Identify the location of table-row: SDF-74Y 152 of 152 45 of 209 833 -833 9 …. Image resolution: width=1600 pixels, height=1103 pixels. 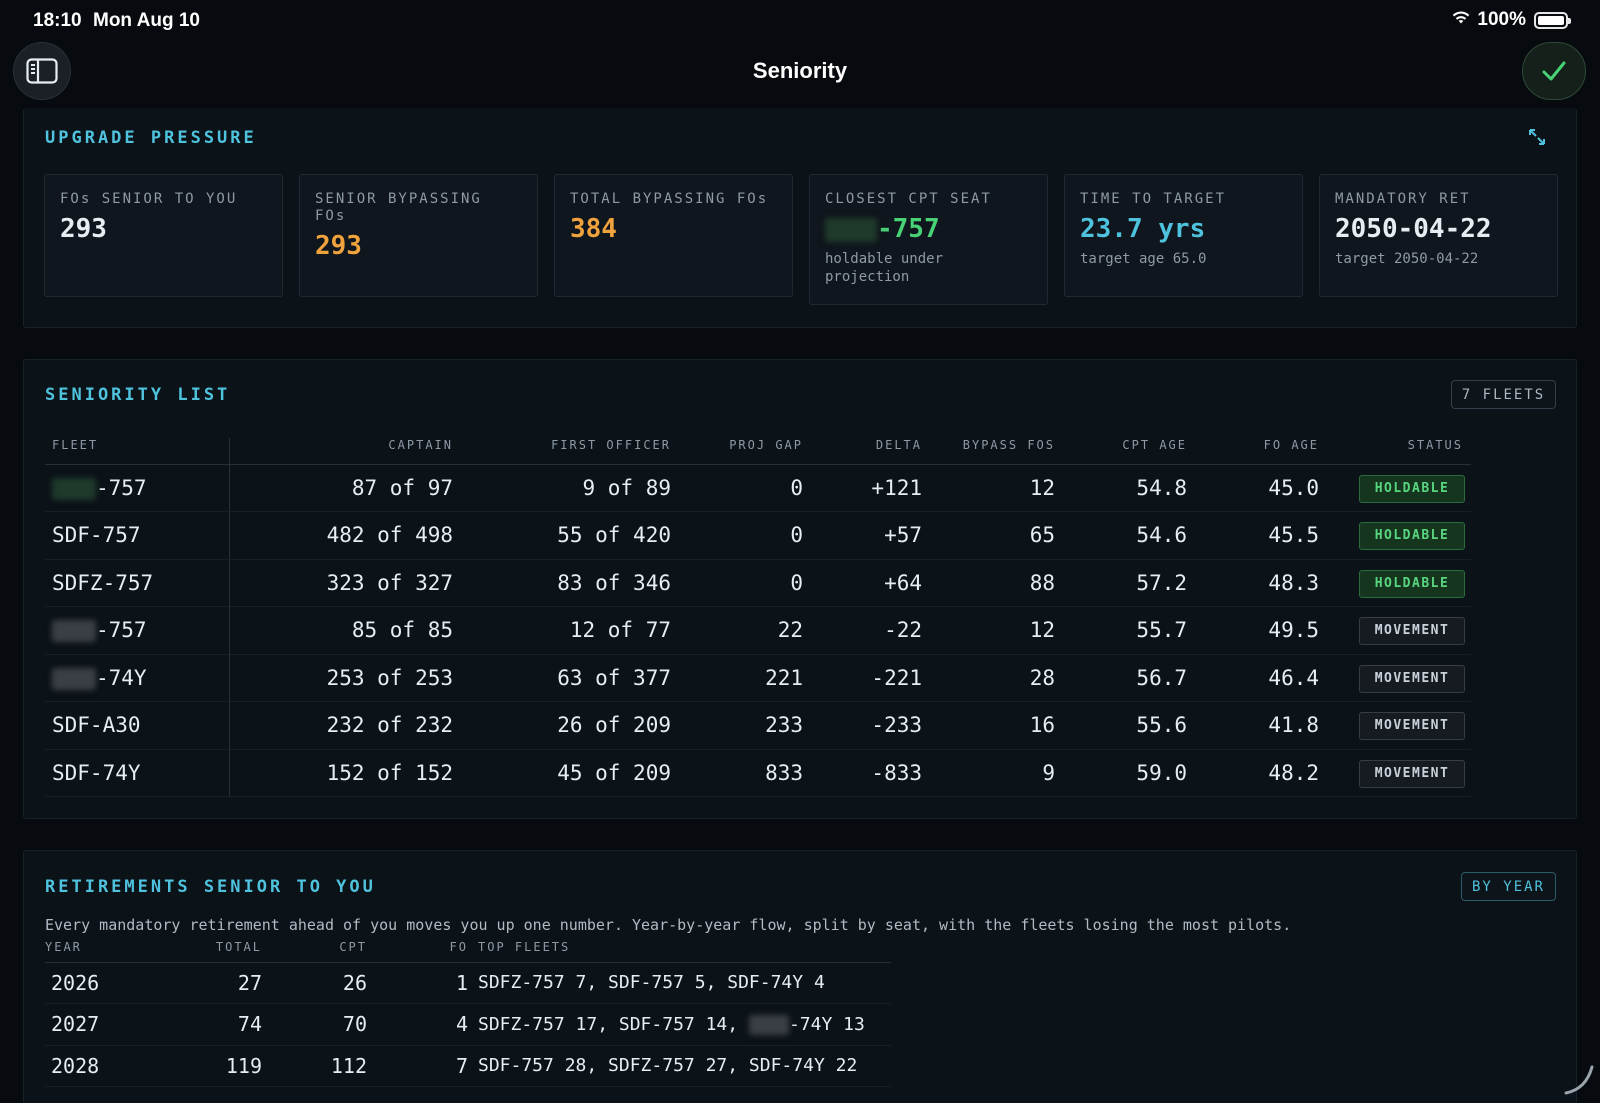
(758, 773).